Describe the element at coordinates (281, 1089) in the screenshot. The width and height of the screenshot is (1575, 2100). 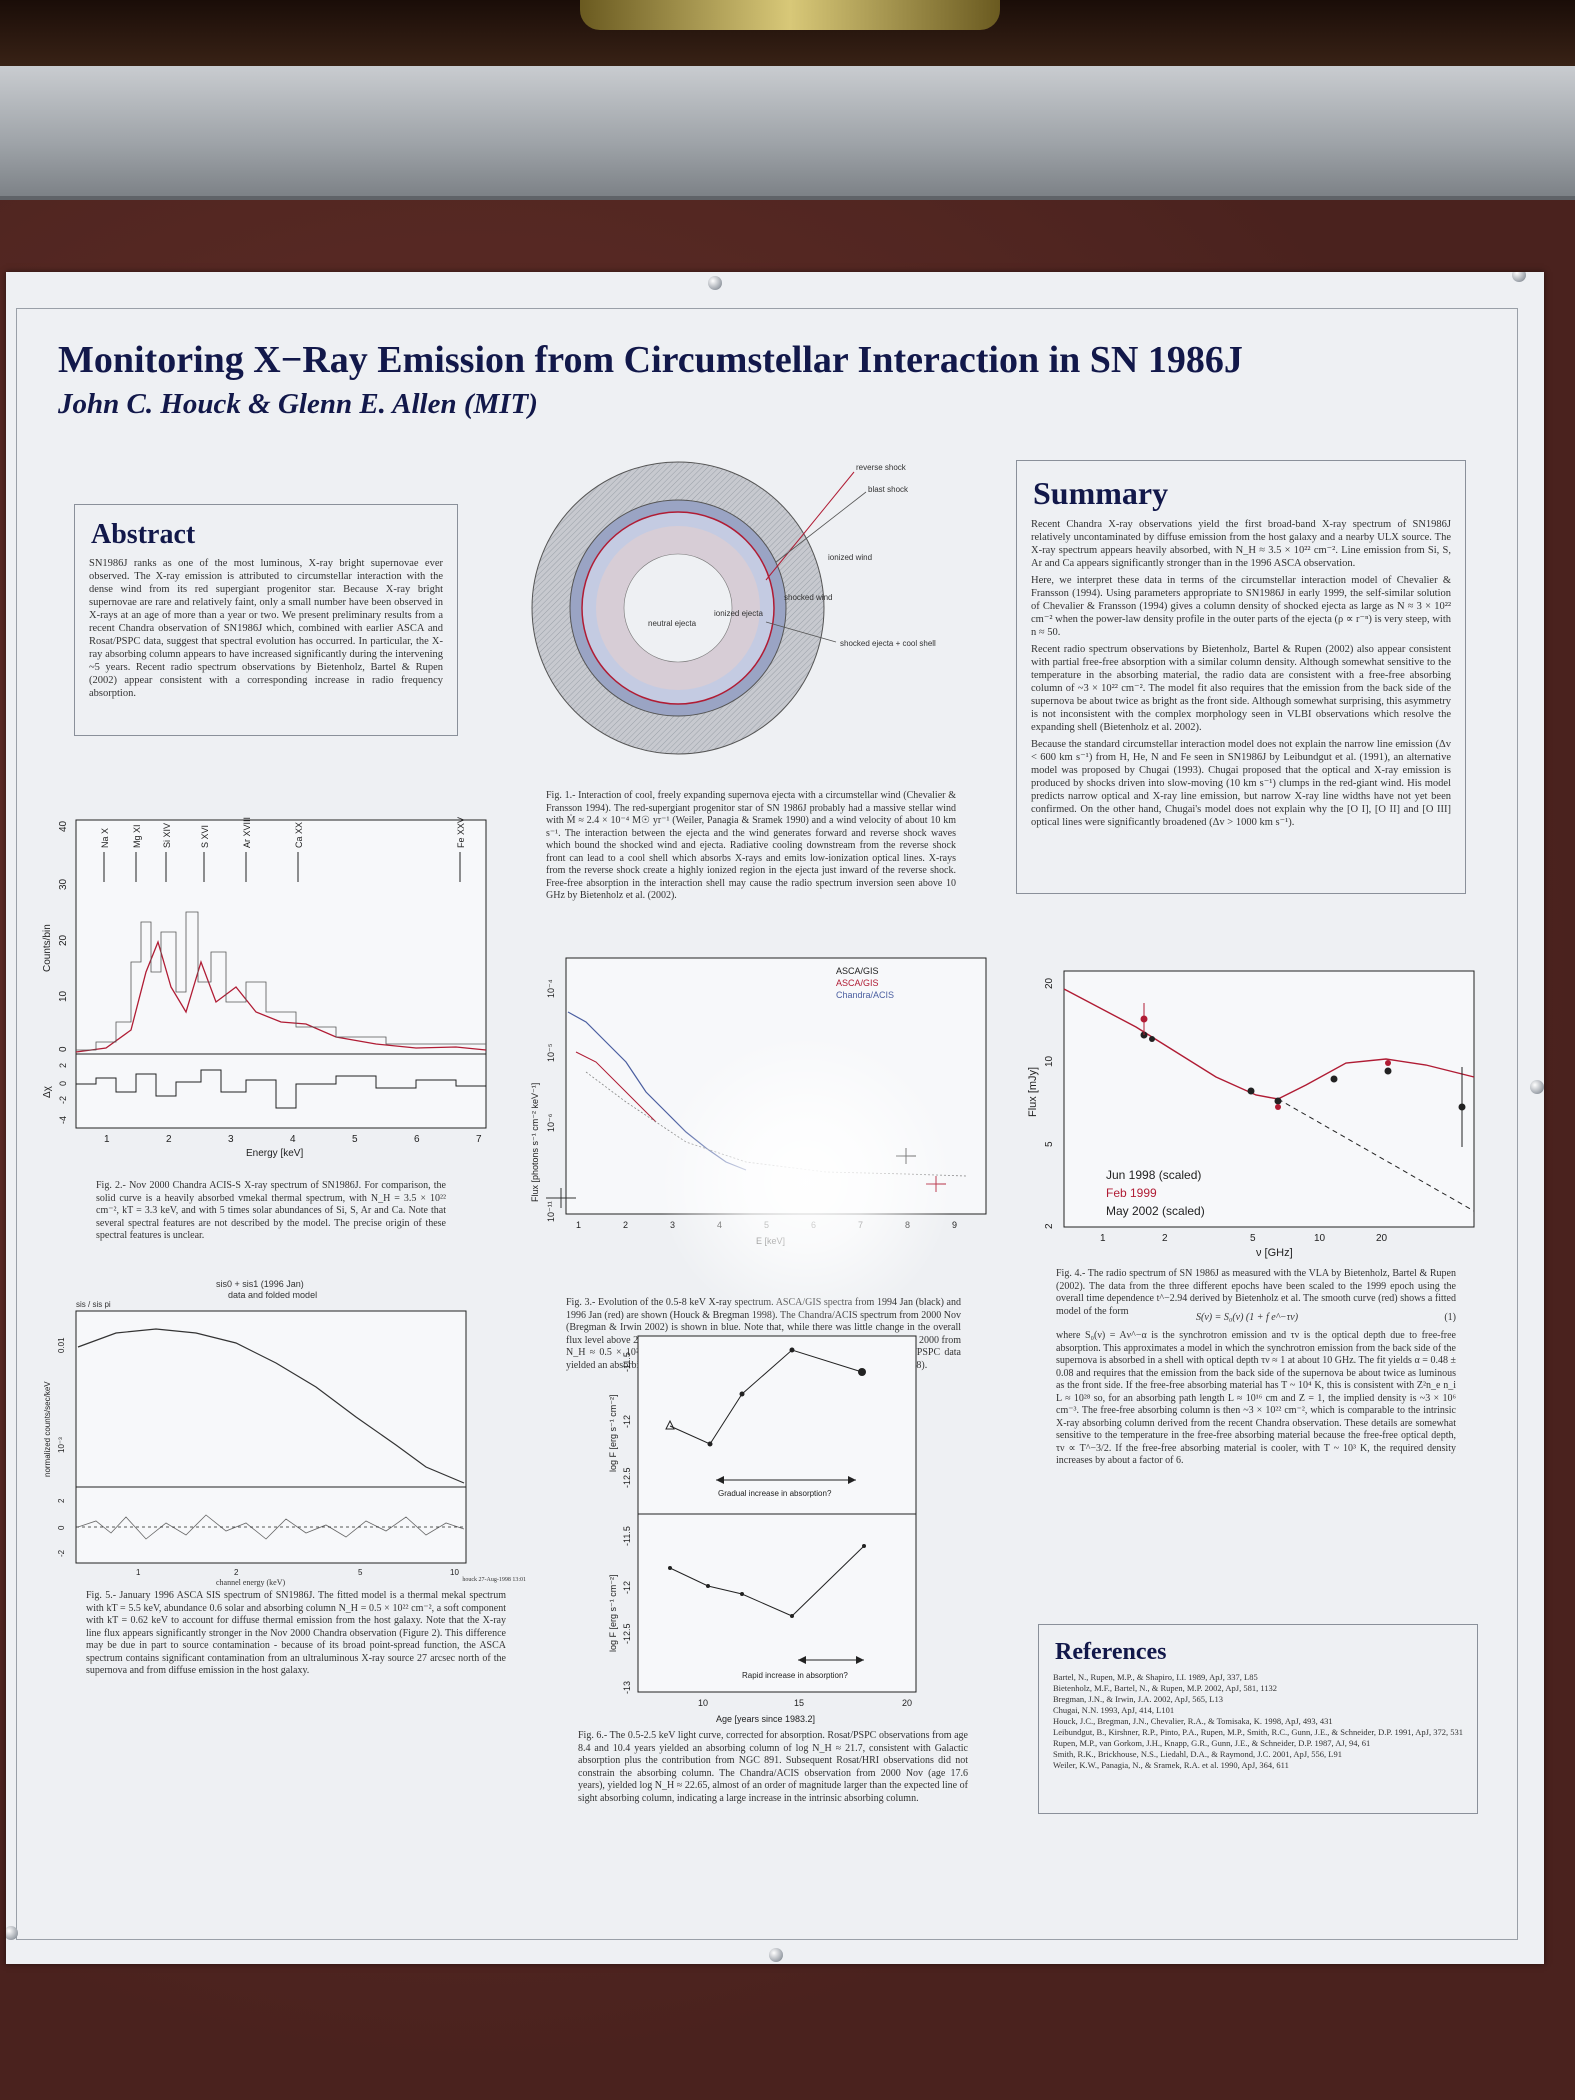
I see `fig2-residual-histogram` at that location.